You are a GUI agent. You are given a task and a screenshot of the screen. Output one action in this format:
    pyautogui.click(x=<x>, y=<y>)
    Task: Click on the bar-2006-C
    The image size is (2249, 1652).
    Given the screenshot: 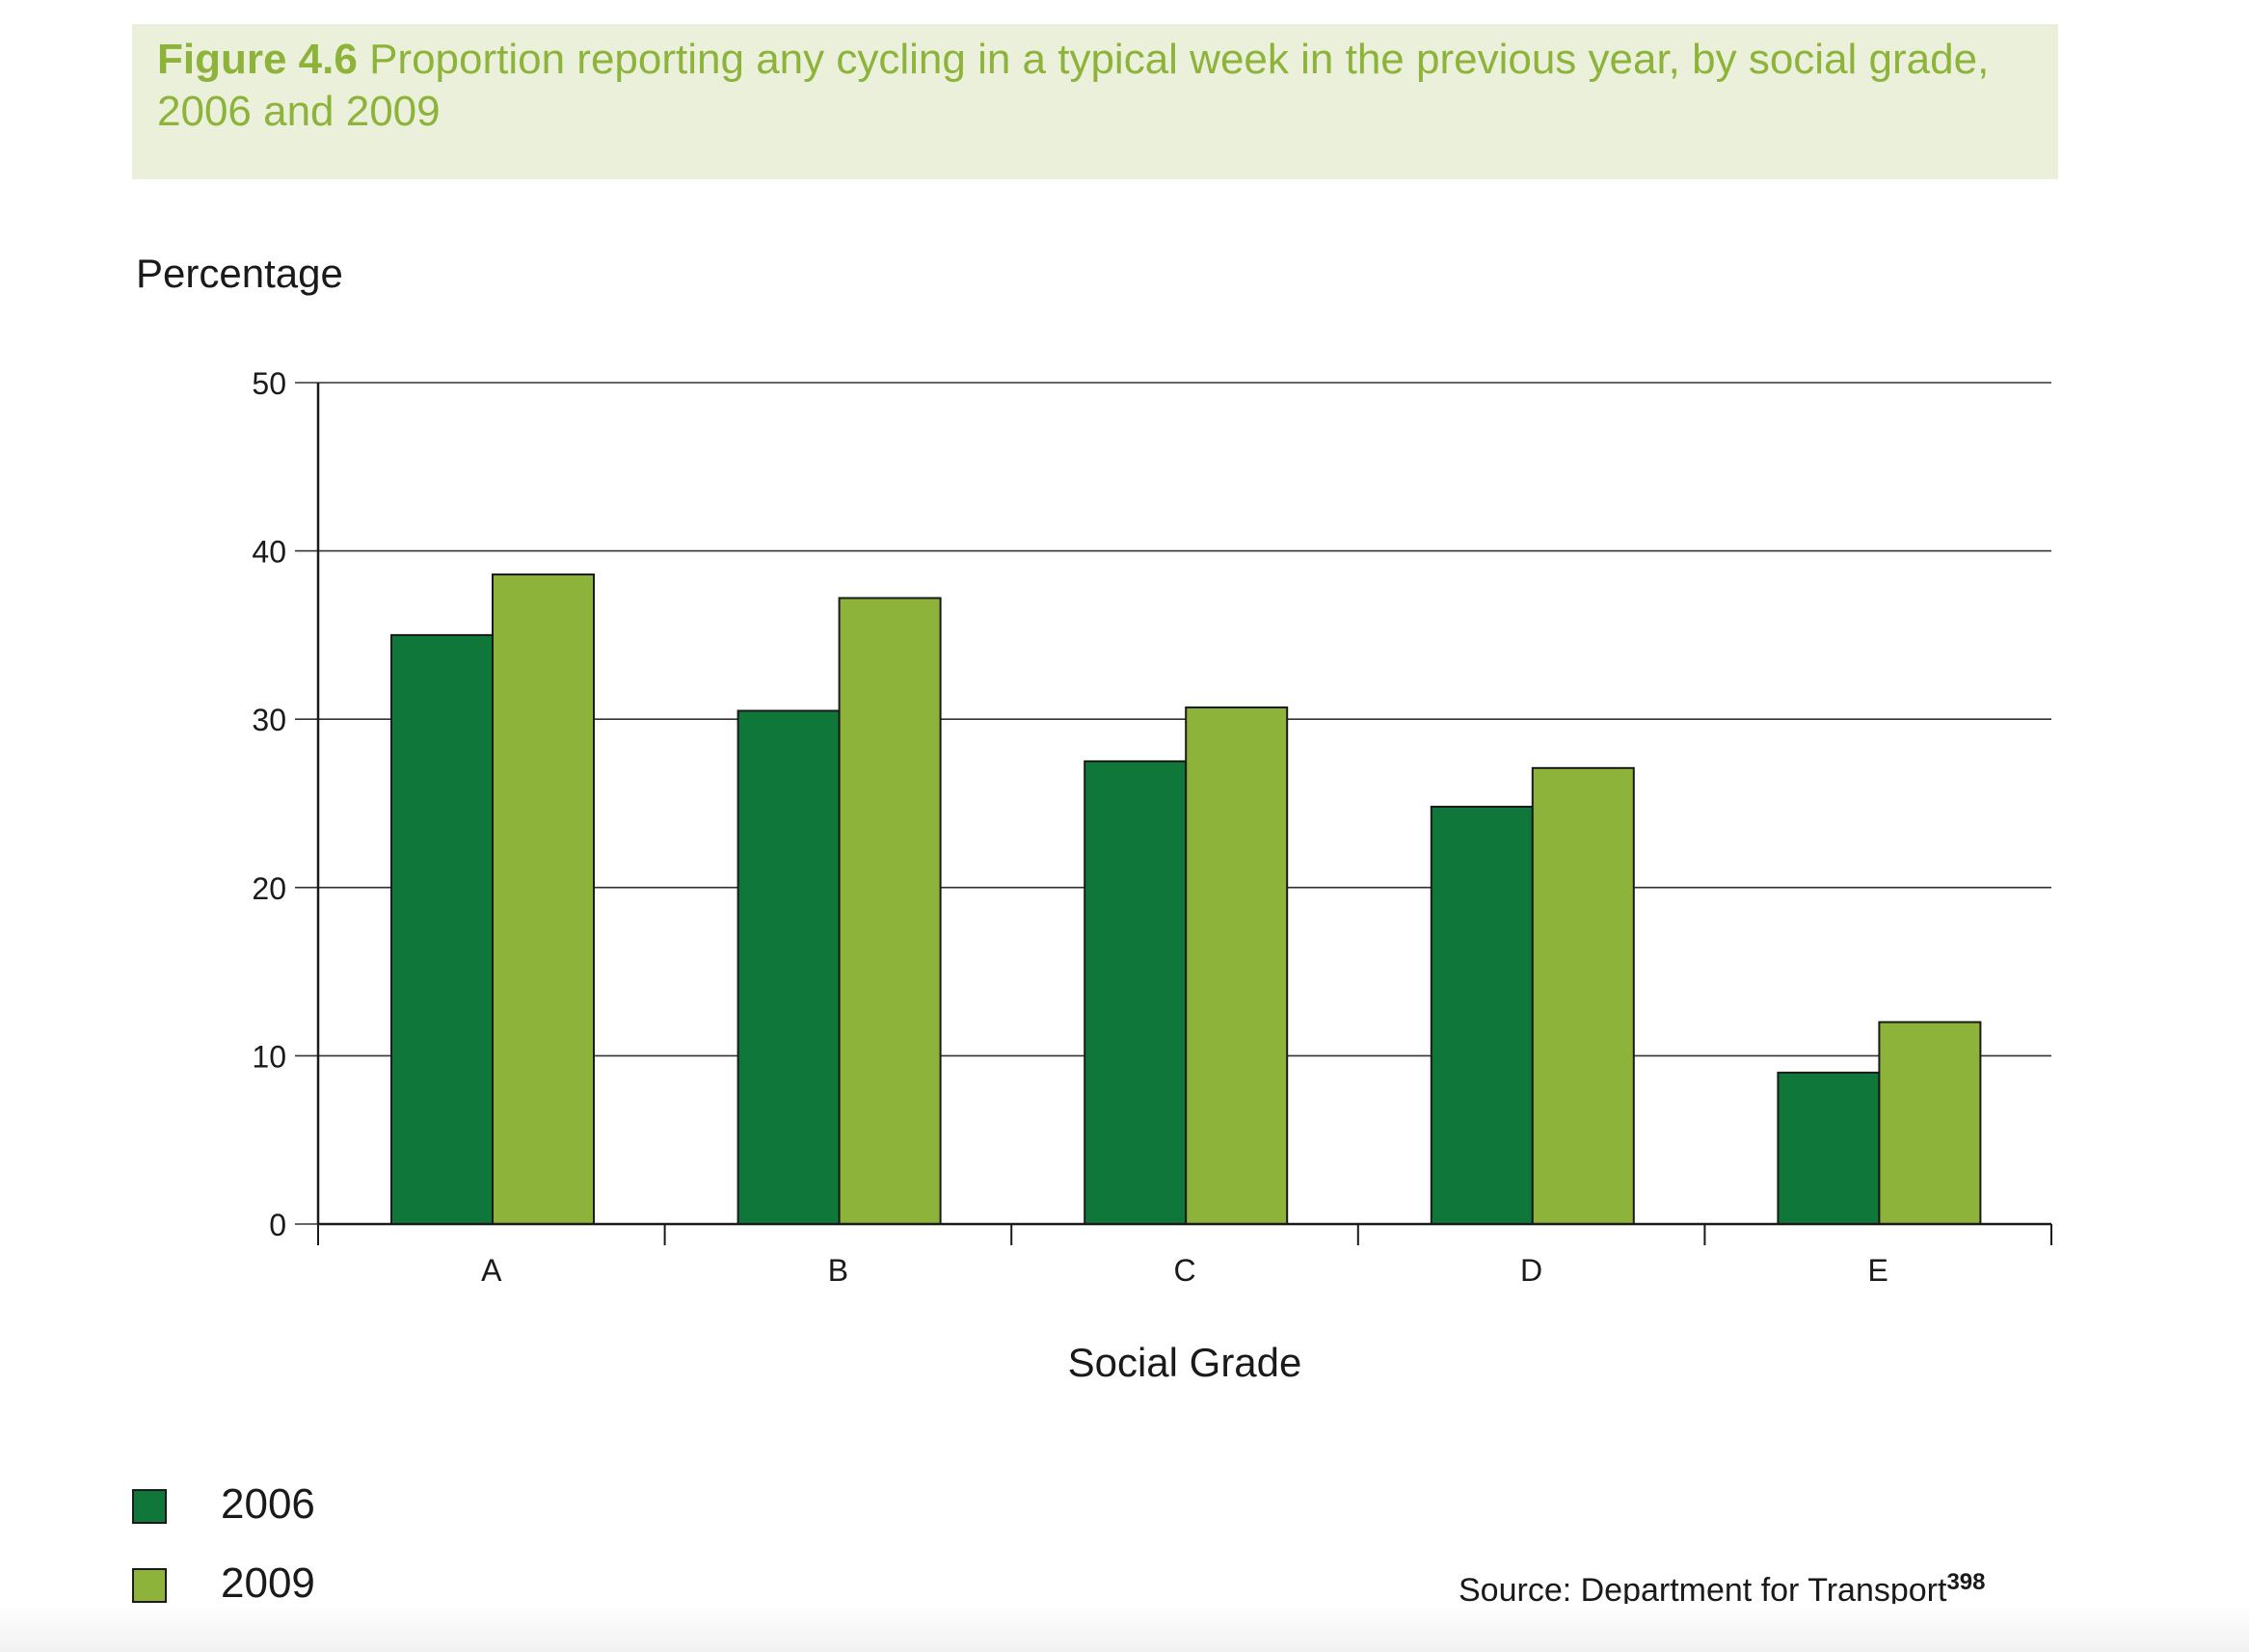 What is the action you would take?
    pyautogui.click(x=1136, y=992)
    